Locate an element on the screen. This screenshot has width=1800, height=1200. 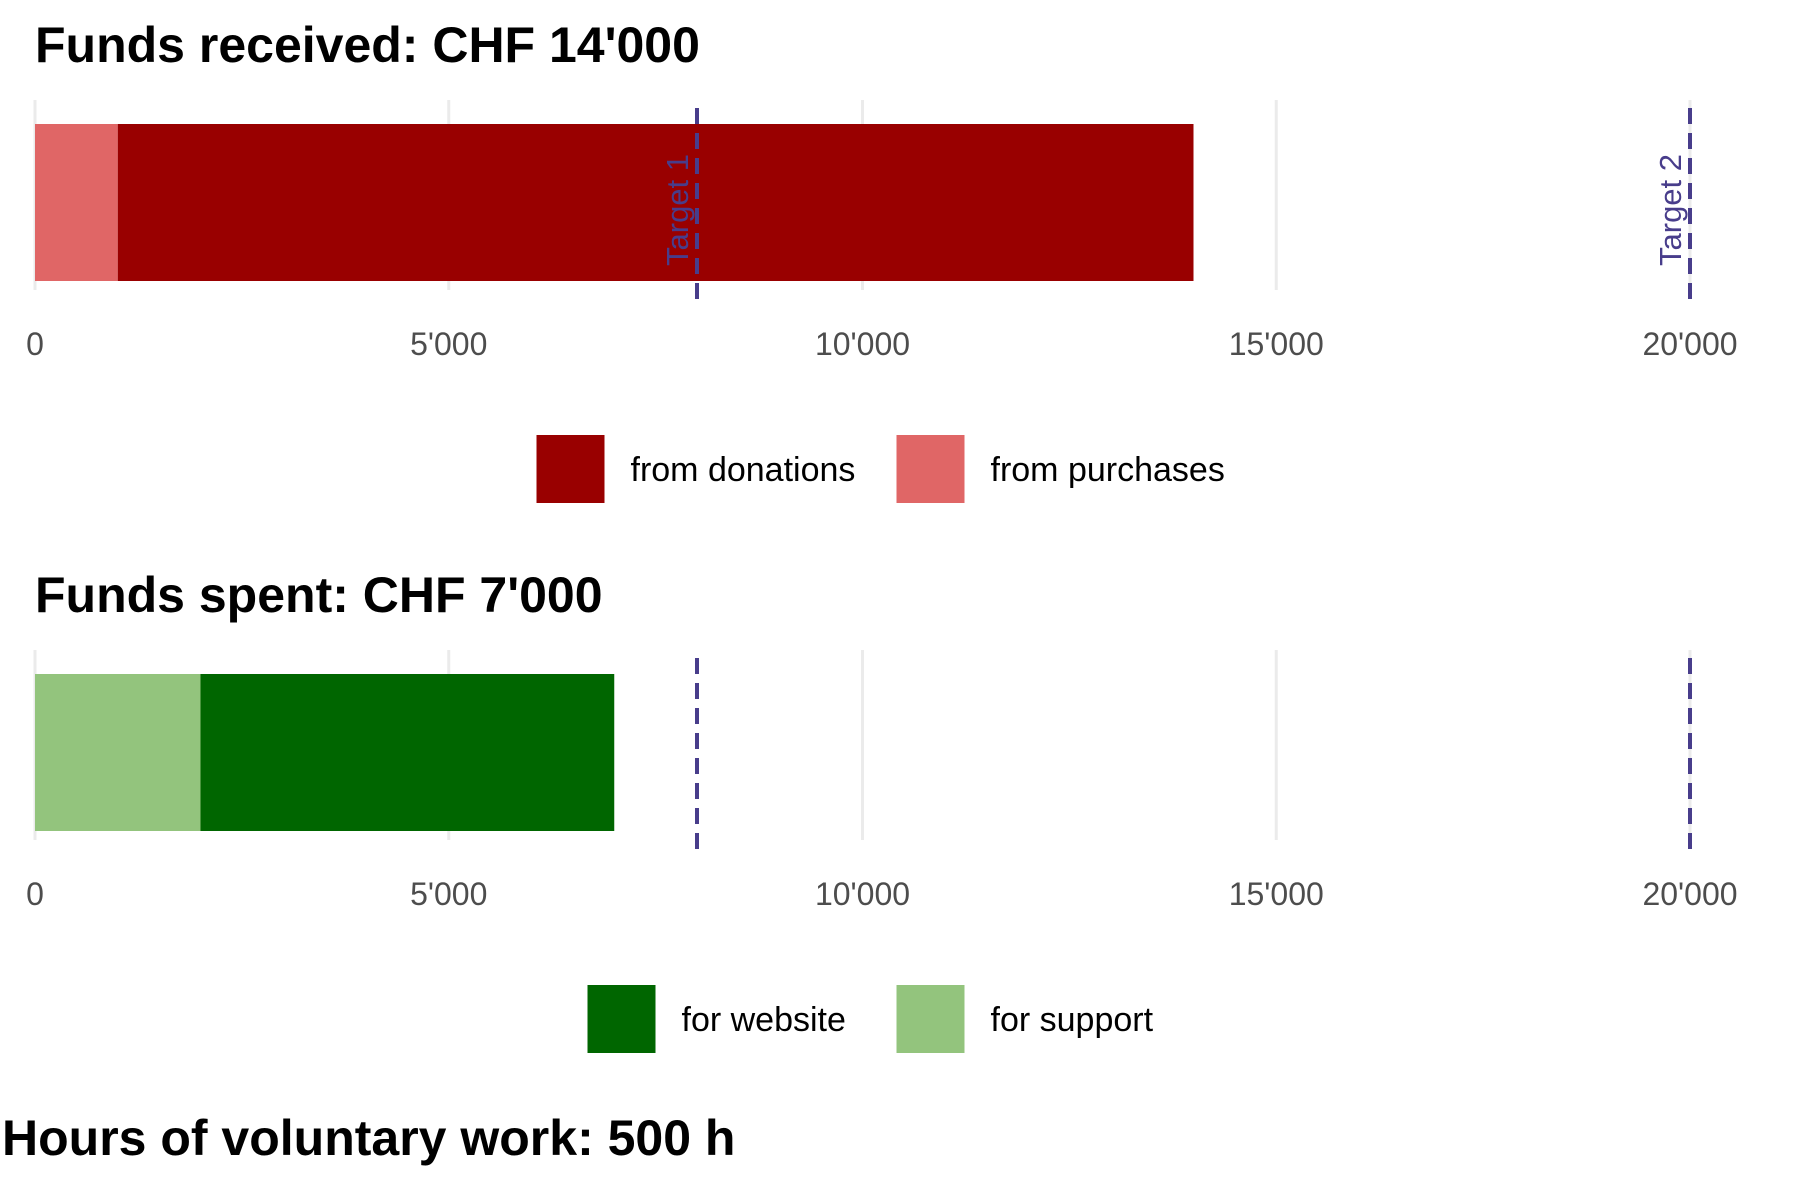
legend-label: for support is located at coordinates (1072, 1020).